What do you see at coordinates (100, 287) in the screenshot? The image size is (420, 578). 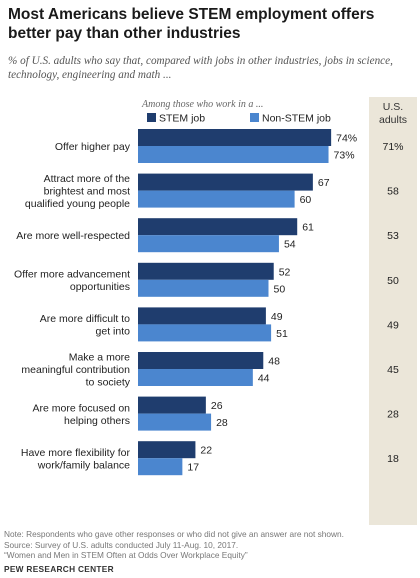 I see `category-label: opportunities` at bounding box center [100, 287].